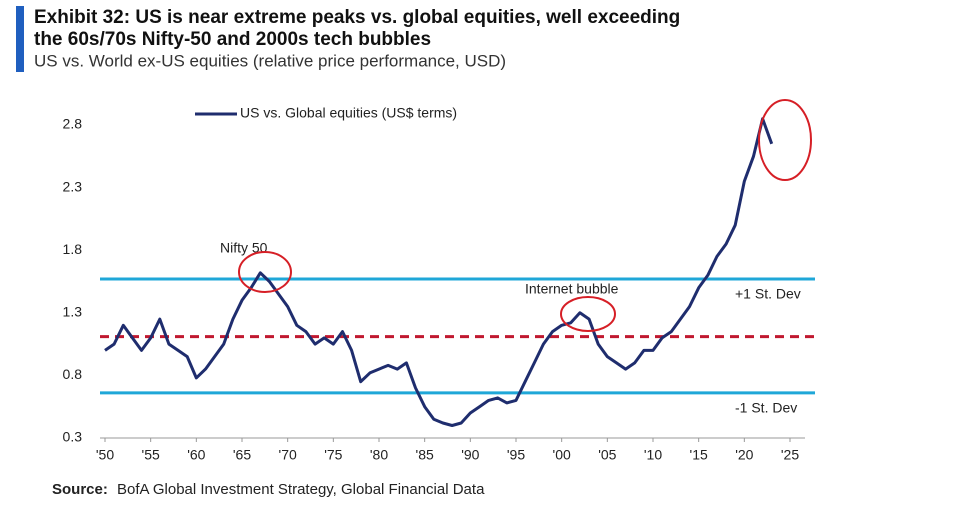 The width and height of the screenshot is (973, 506). What do you see at coordinates (516, 455) in the screenshot?
I see `x-tick-label: '95` at bounding box center [516, 455].